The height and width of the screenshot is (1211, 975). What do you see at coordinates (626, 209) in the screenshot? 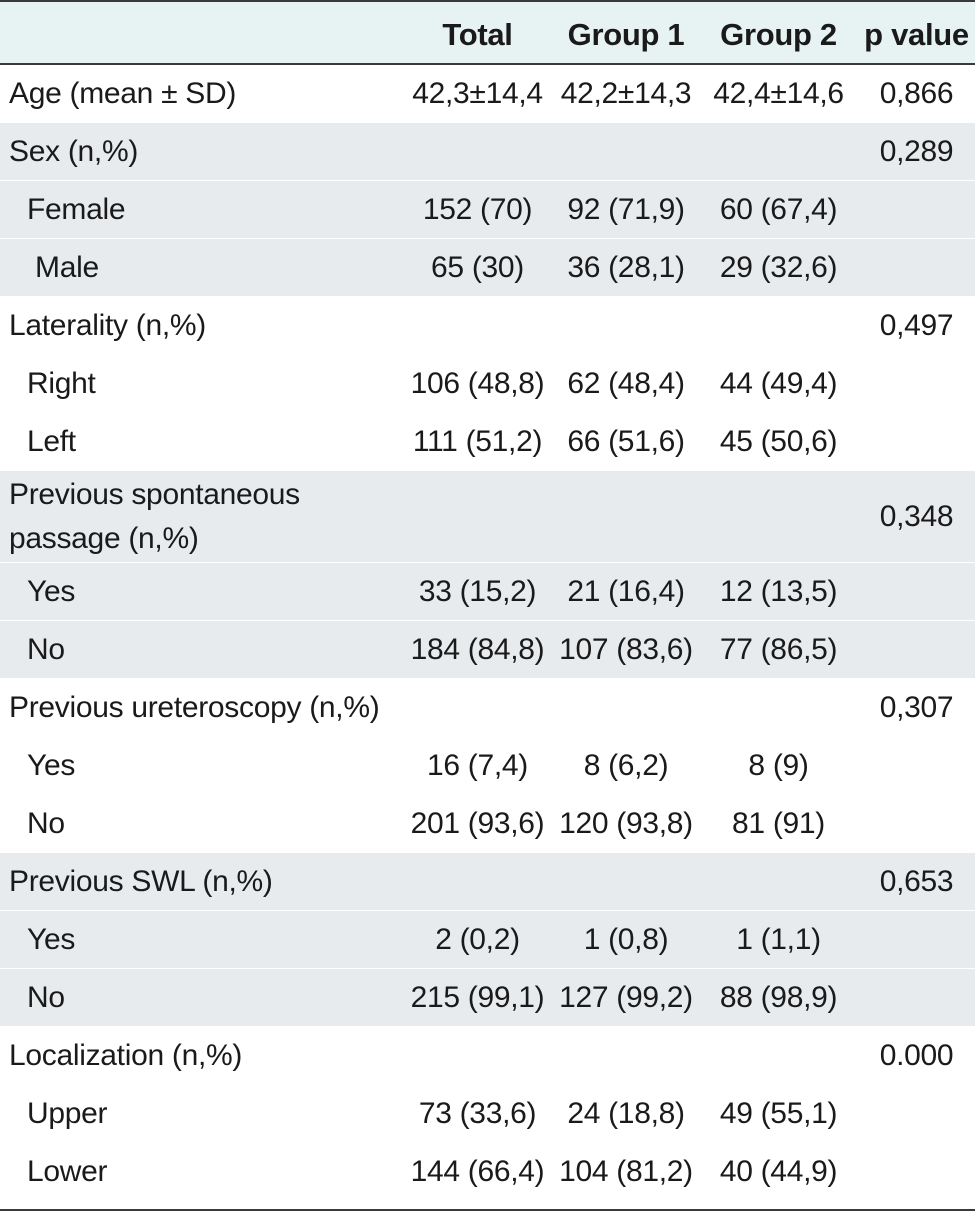
I see `cell-group-1: 92 (71,9)` at bounding box center [626, 209].